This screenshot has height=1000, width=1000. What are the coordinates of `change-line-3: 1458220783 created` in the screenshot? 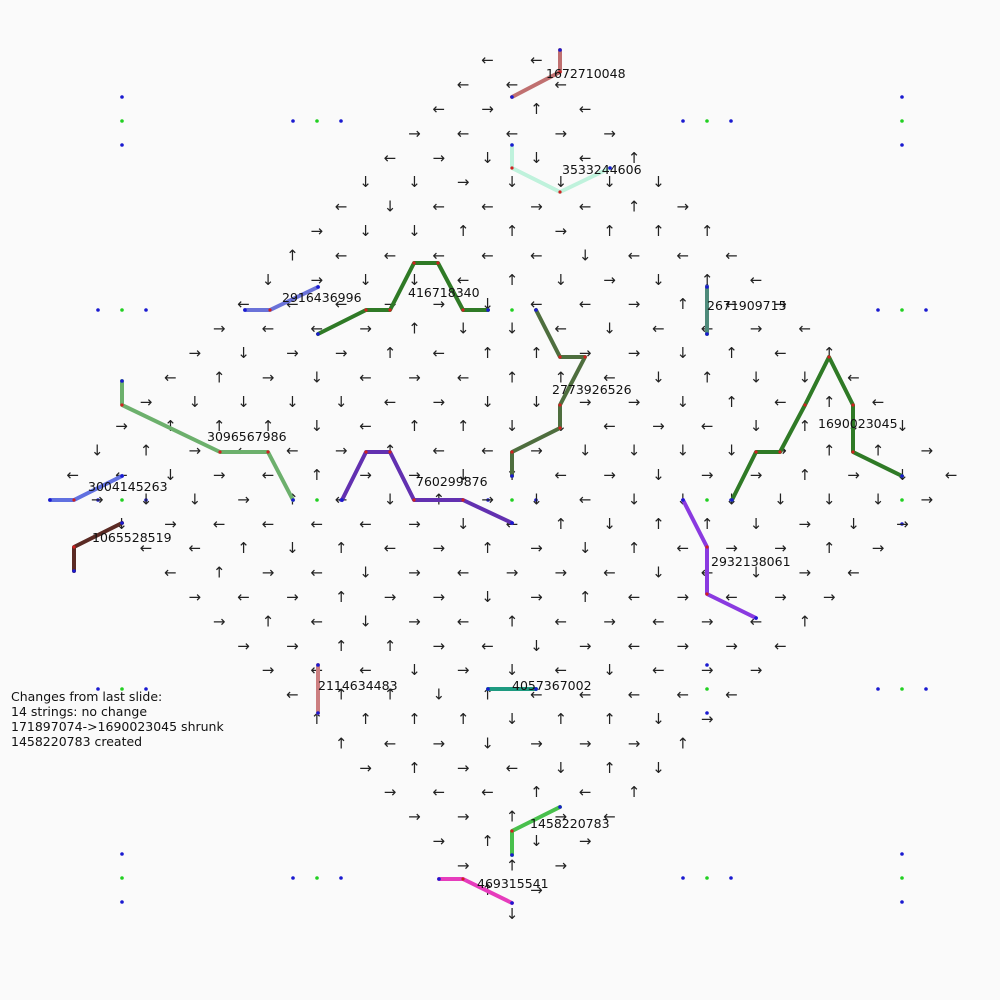 It's located at (77, 741).